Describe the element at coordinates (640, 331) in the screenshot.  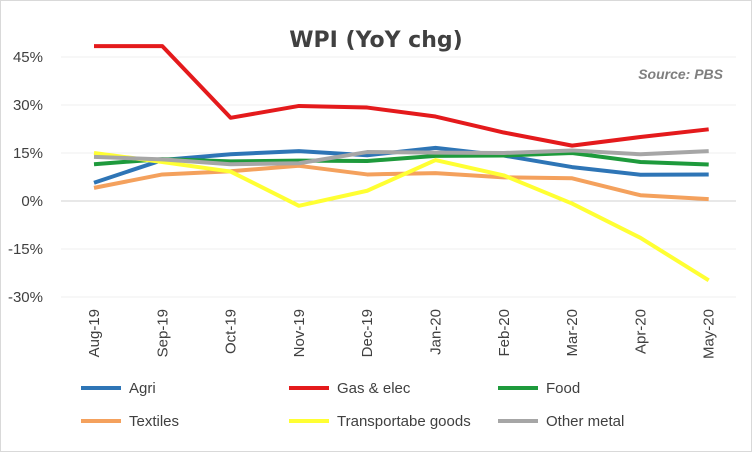
I see `x-tick-label: Apr-20` at that location.